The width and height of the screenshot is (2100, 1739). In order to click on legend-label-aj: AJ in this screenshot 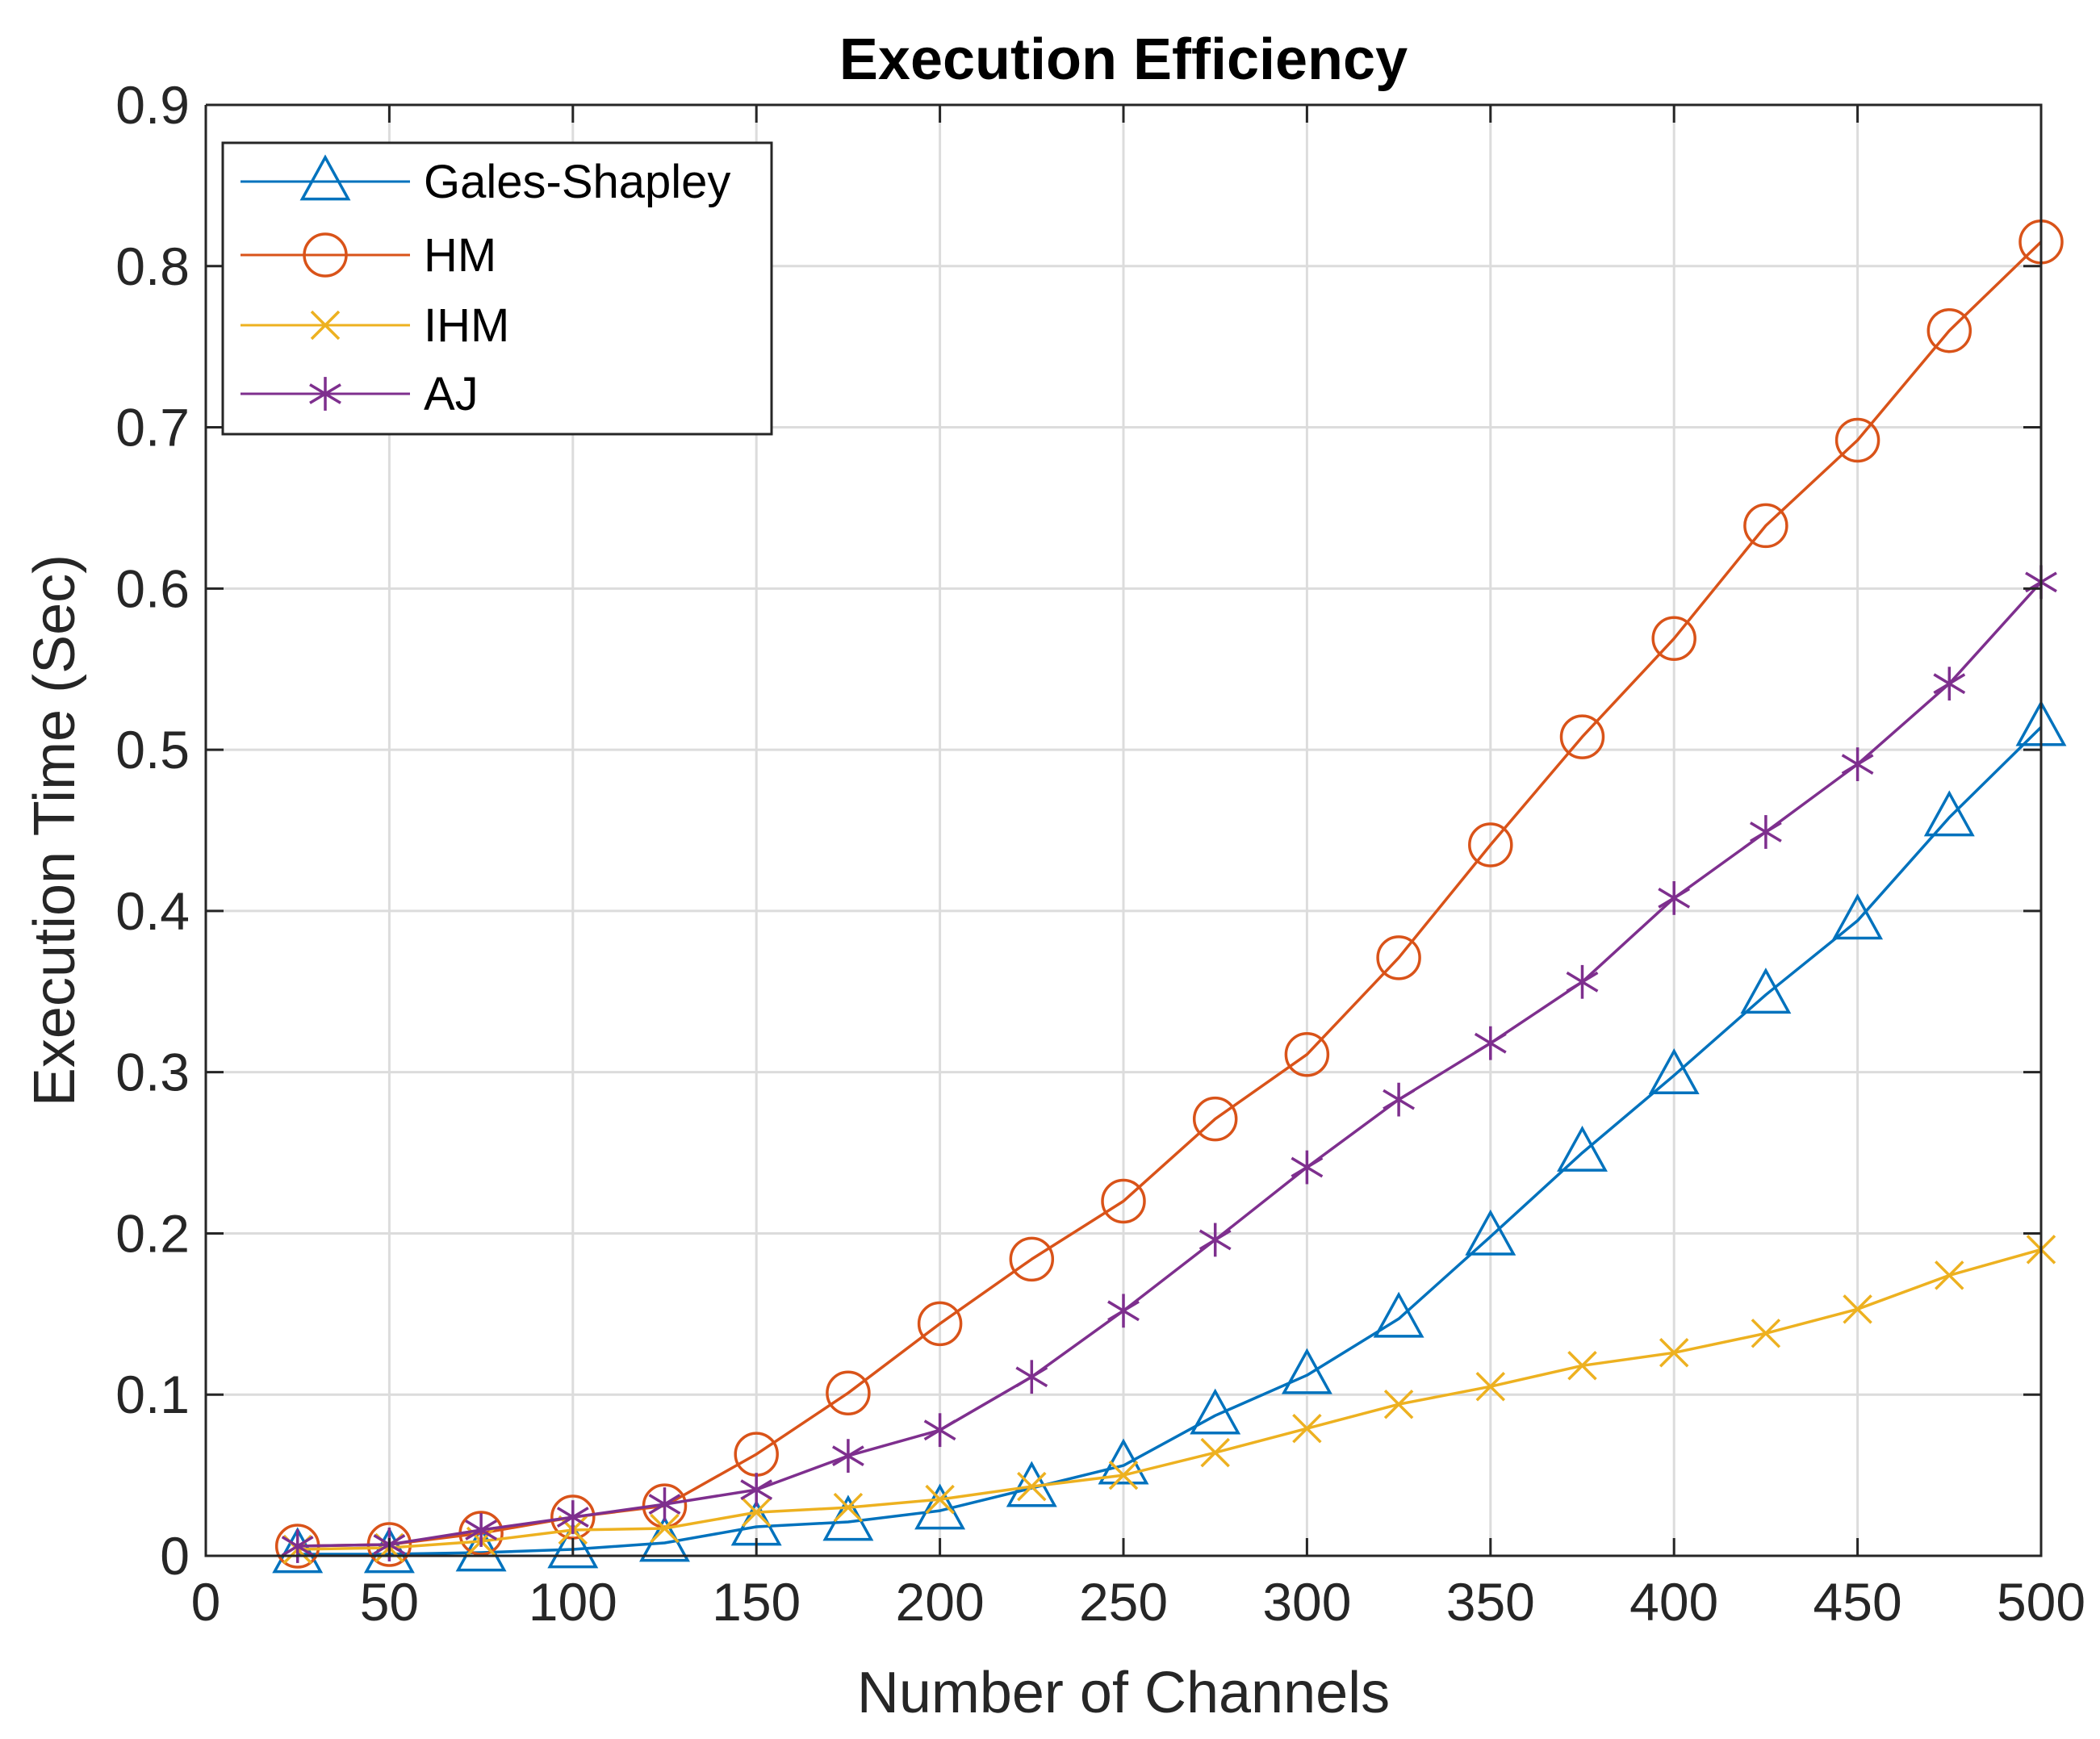, I will do `click(451, 394)`.